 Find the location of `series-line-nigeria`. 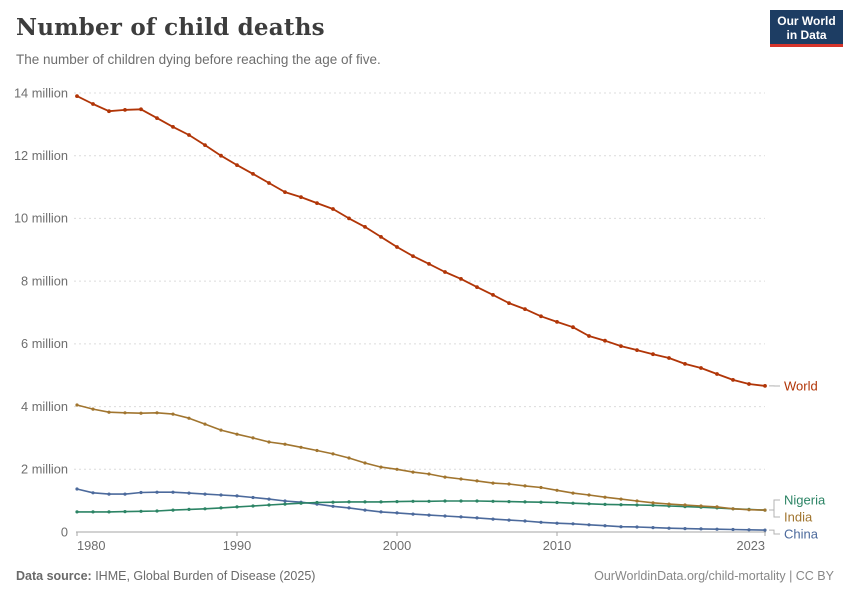

series-line-nigeria is located at coordinates (421, 506).